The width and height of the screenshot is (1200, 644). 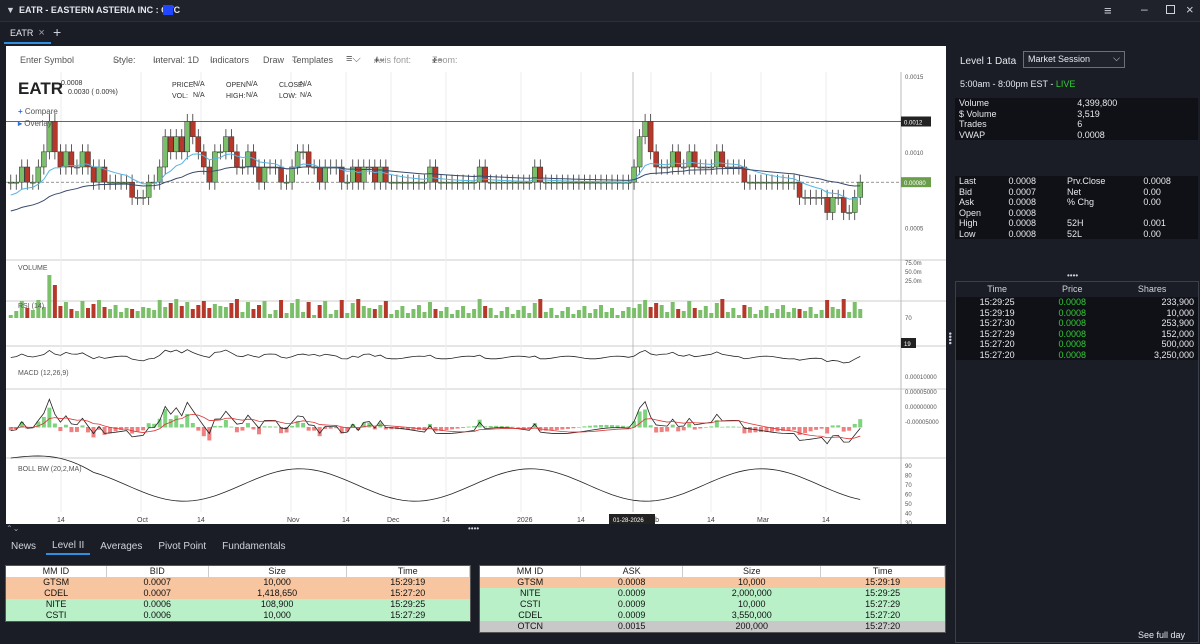 What do you see at coordinates (313, 60) in the screenshot?
I see `templates-menu: Templates ⌵` at bounding box center [313, 60].